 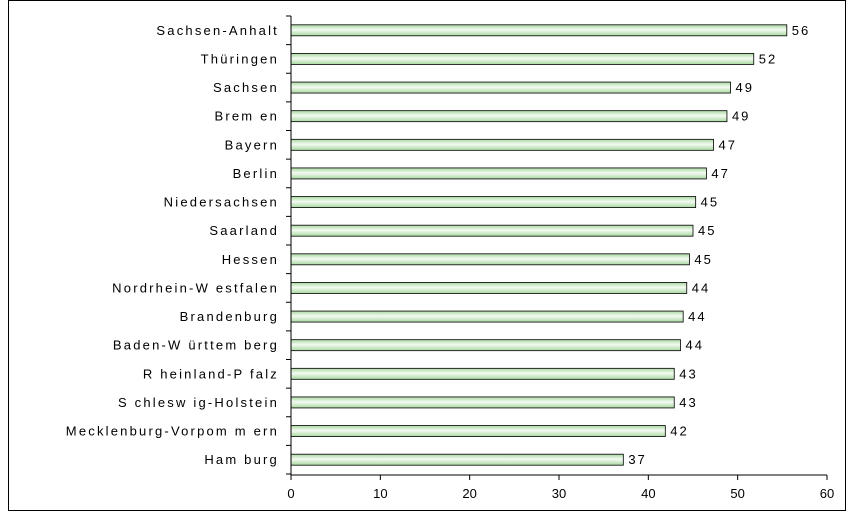 What do you see at coordinates (246, 87) in the screenshot?
I see `category-label: Sachsen` at bounding box center [246, 87].